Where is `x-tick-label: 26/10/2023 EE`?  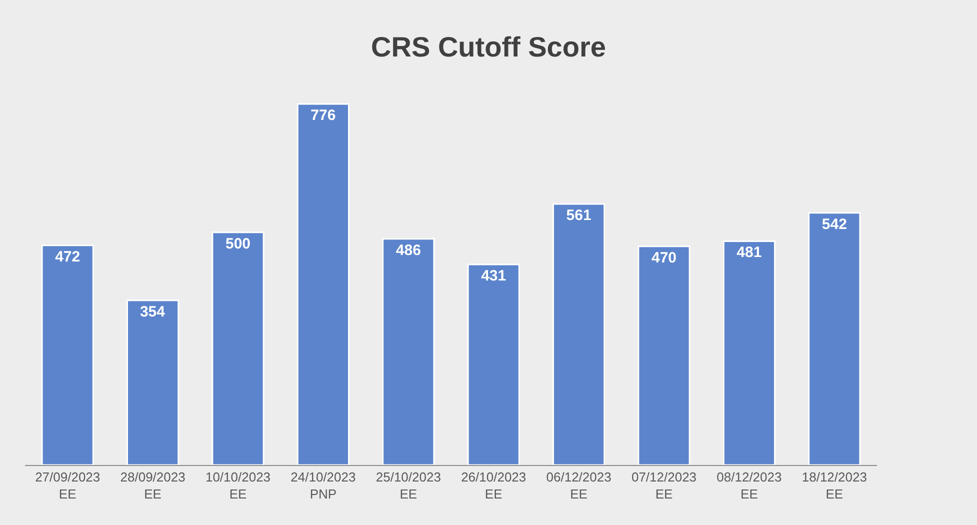
x-tick-label: 26/10/2023 EE is located at coordinates (493, 486).